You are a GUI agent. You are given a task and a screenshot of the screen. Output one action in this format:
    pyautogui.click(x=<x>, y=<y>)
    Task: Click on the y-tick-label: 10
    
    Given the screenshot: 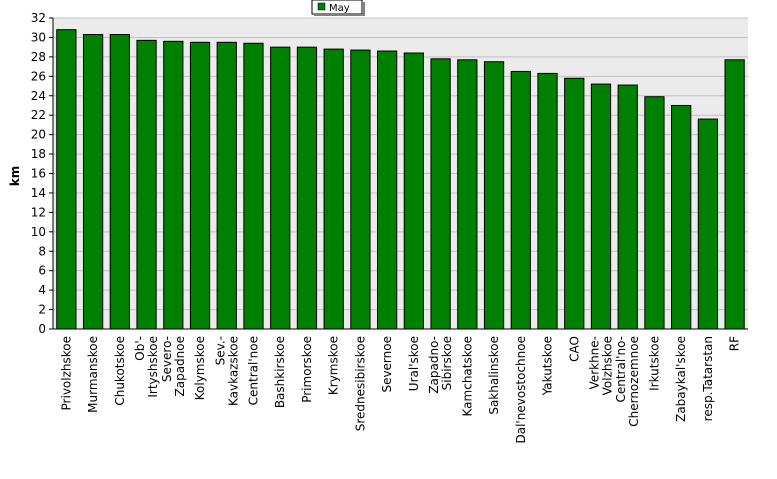 What is the action you would take?
    pyautogui.click(x=38, y=232)
    